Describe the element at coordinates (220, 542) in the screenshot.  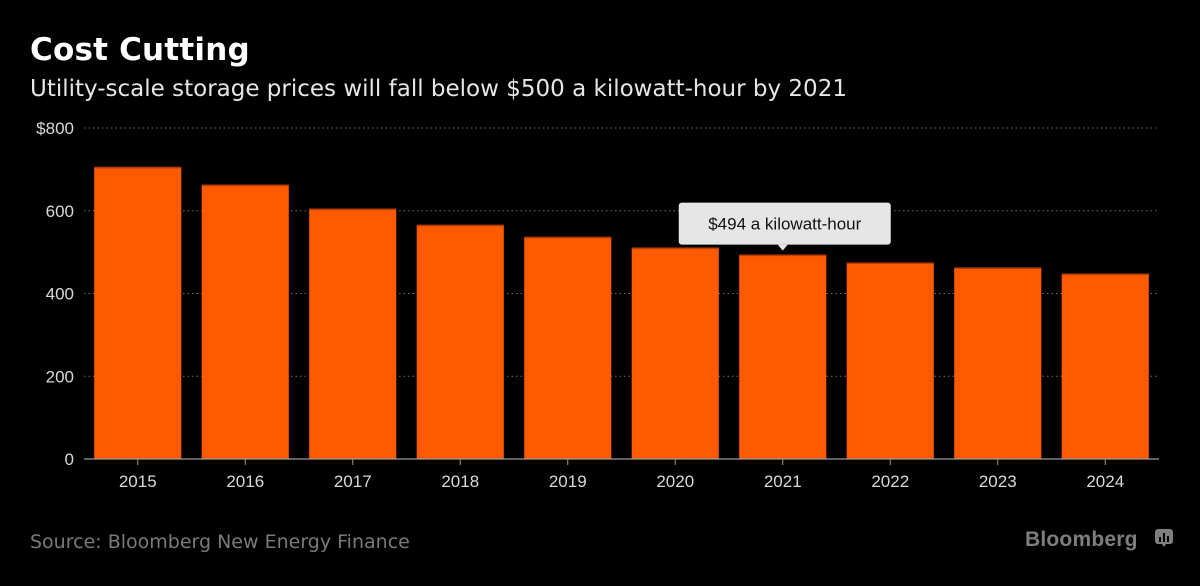
I see `source-note: Source: Bloomberg New Energy Finance` at that location.